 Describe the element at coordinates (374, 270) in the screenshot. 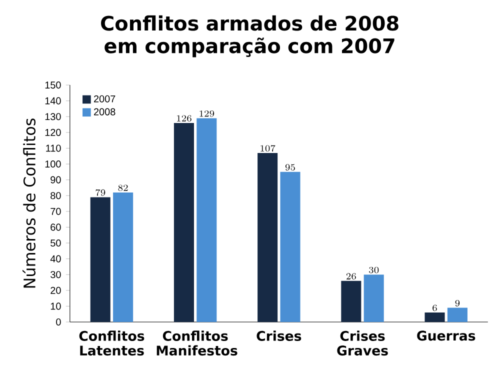

I see `data-label: 30` at that location.